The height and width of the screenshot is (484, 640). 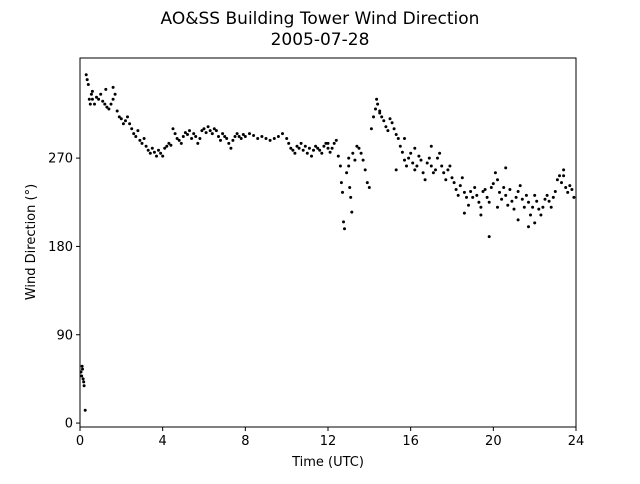 I want to click on x-tick-label: 20, so click(x=493, y=441).